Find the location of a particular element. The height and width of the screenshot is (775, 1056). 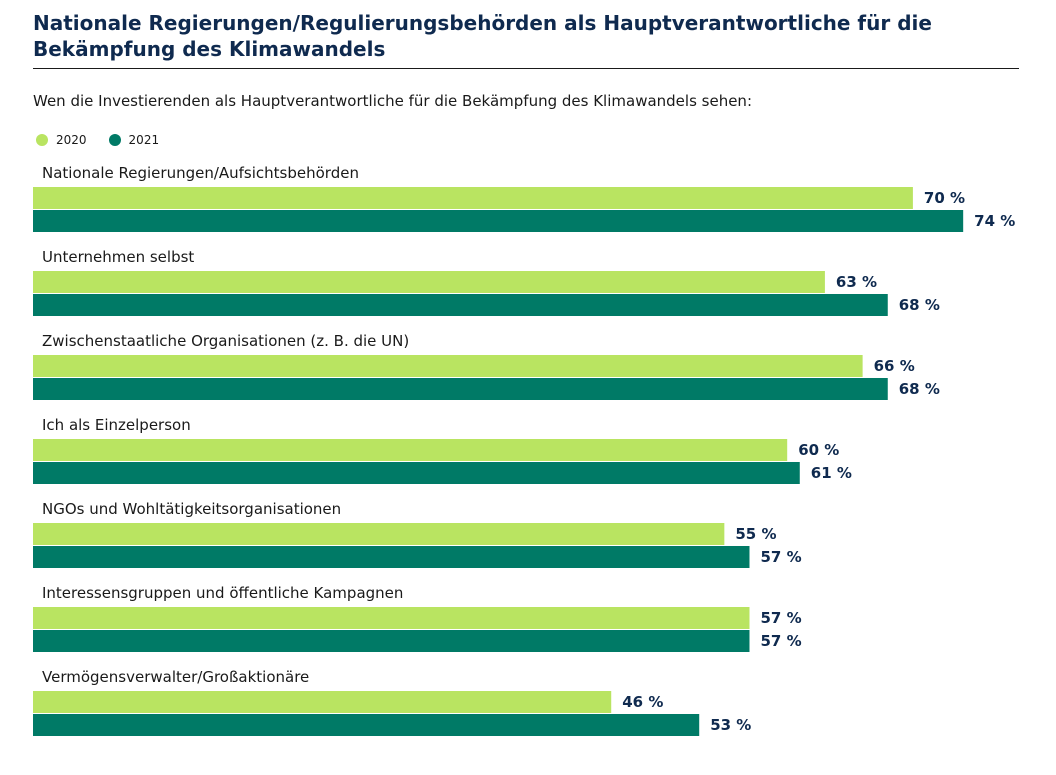

legend-item-2020: 2020 is located at coordinates (61, 140).